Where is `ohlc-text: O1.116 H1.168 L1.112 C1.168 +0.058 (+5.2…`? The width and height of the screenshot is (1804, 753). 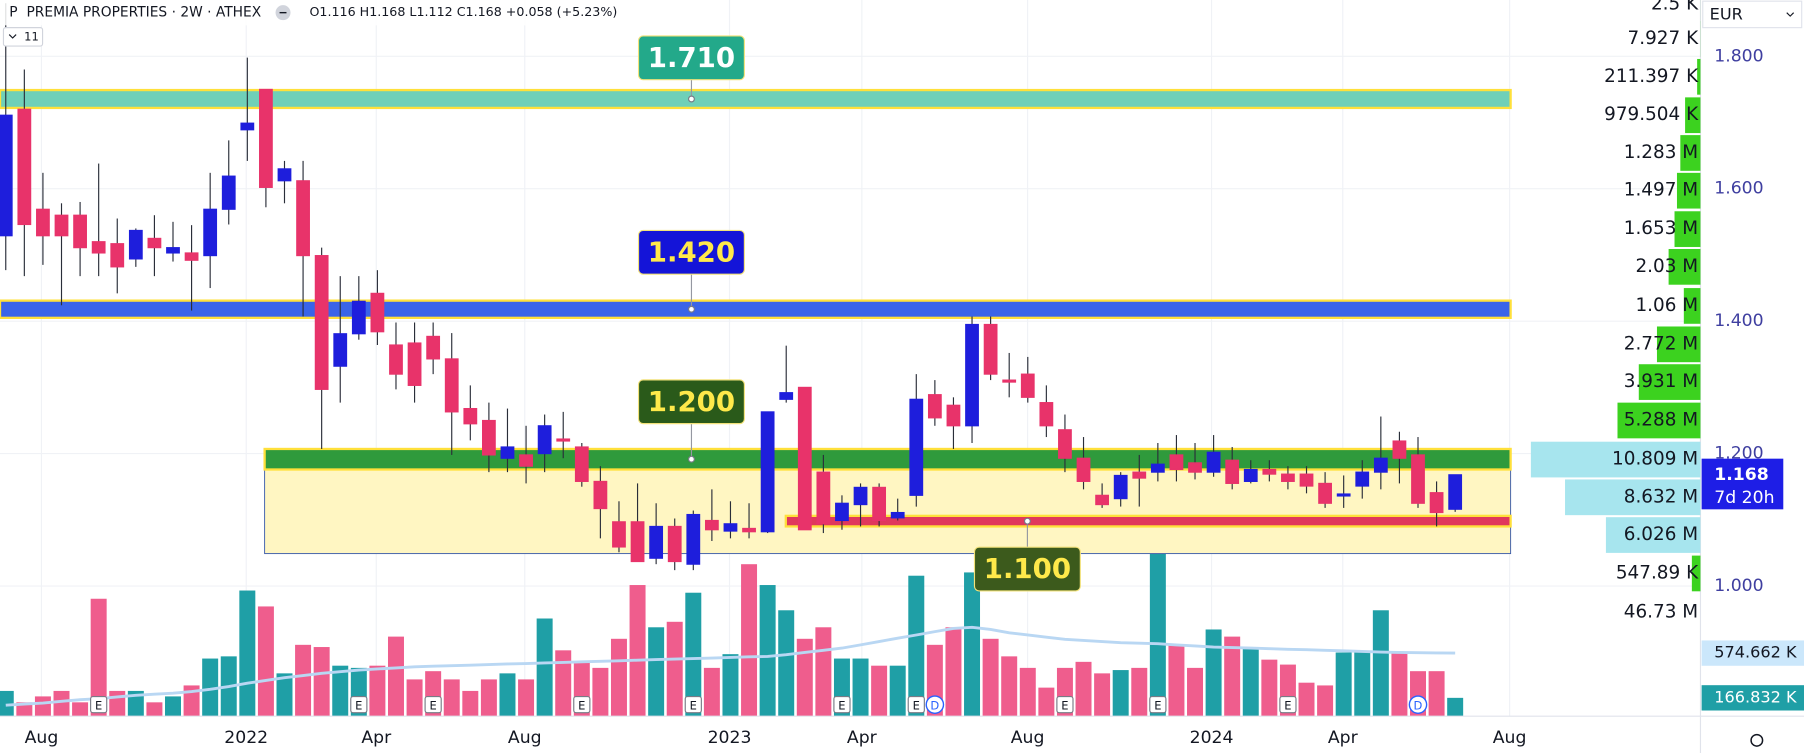 ohlc-text: O1.116 H1.168 L1.112 C1.168 +0.058 (+5.2… is located at coordinates (463, 11).